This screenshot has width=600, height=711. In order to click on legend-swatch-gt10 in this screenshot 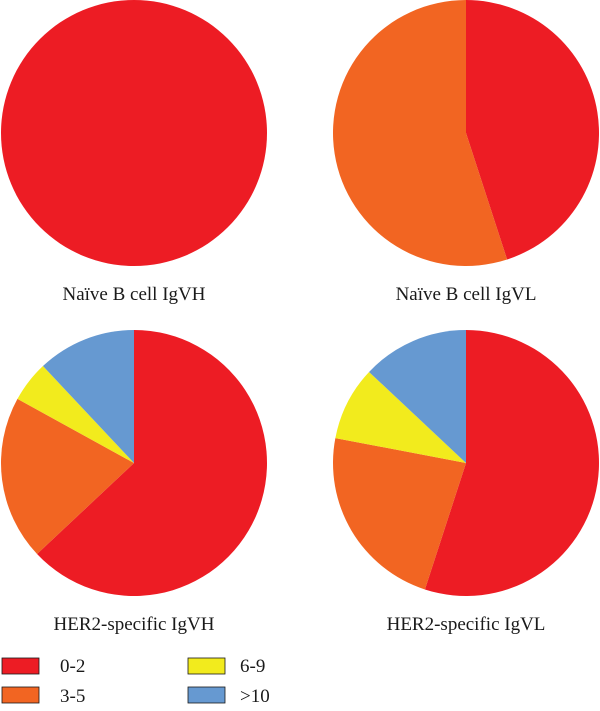, I will do `click(206, 695)`.